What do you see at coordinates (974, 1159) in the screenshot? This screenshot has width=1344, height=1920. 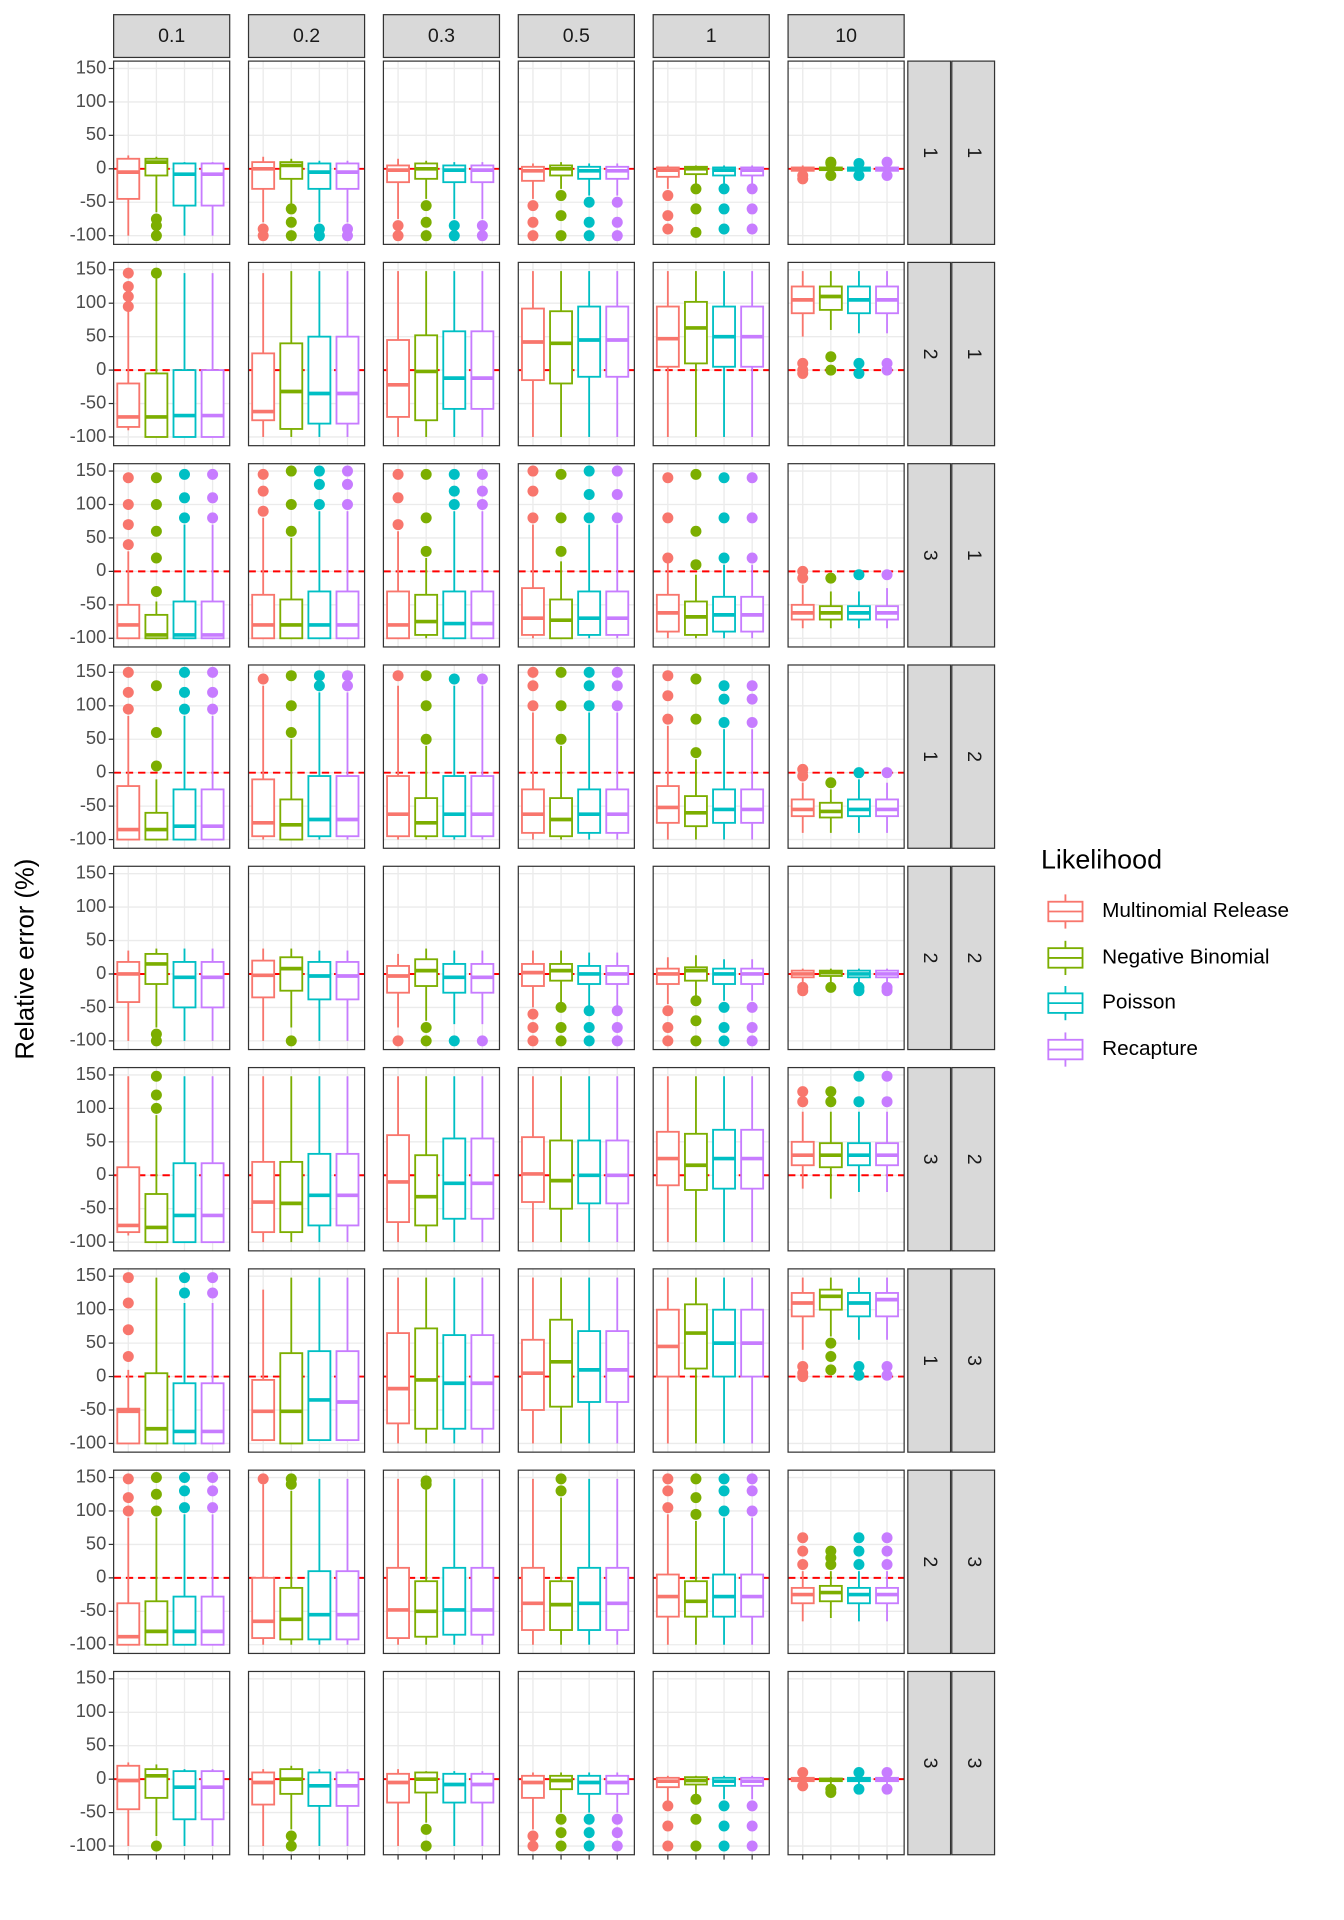 I see `strip-label: 2` at bounding box center [974, 1159].